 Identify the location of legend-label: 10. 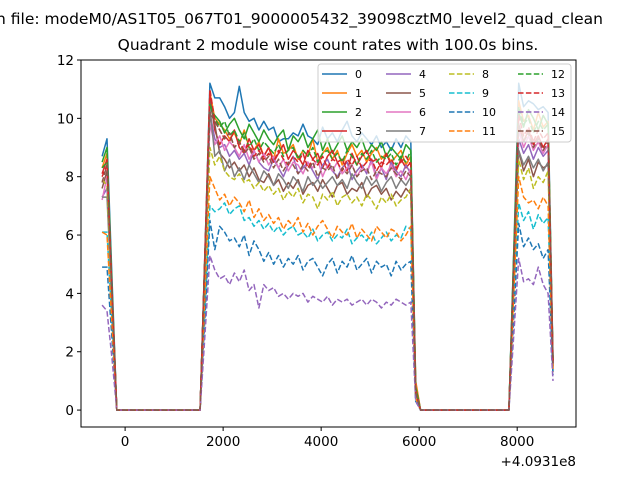
(489, 112).